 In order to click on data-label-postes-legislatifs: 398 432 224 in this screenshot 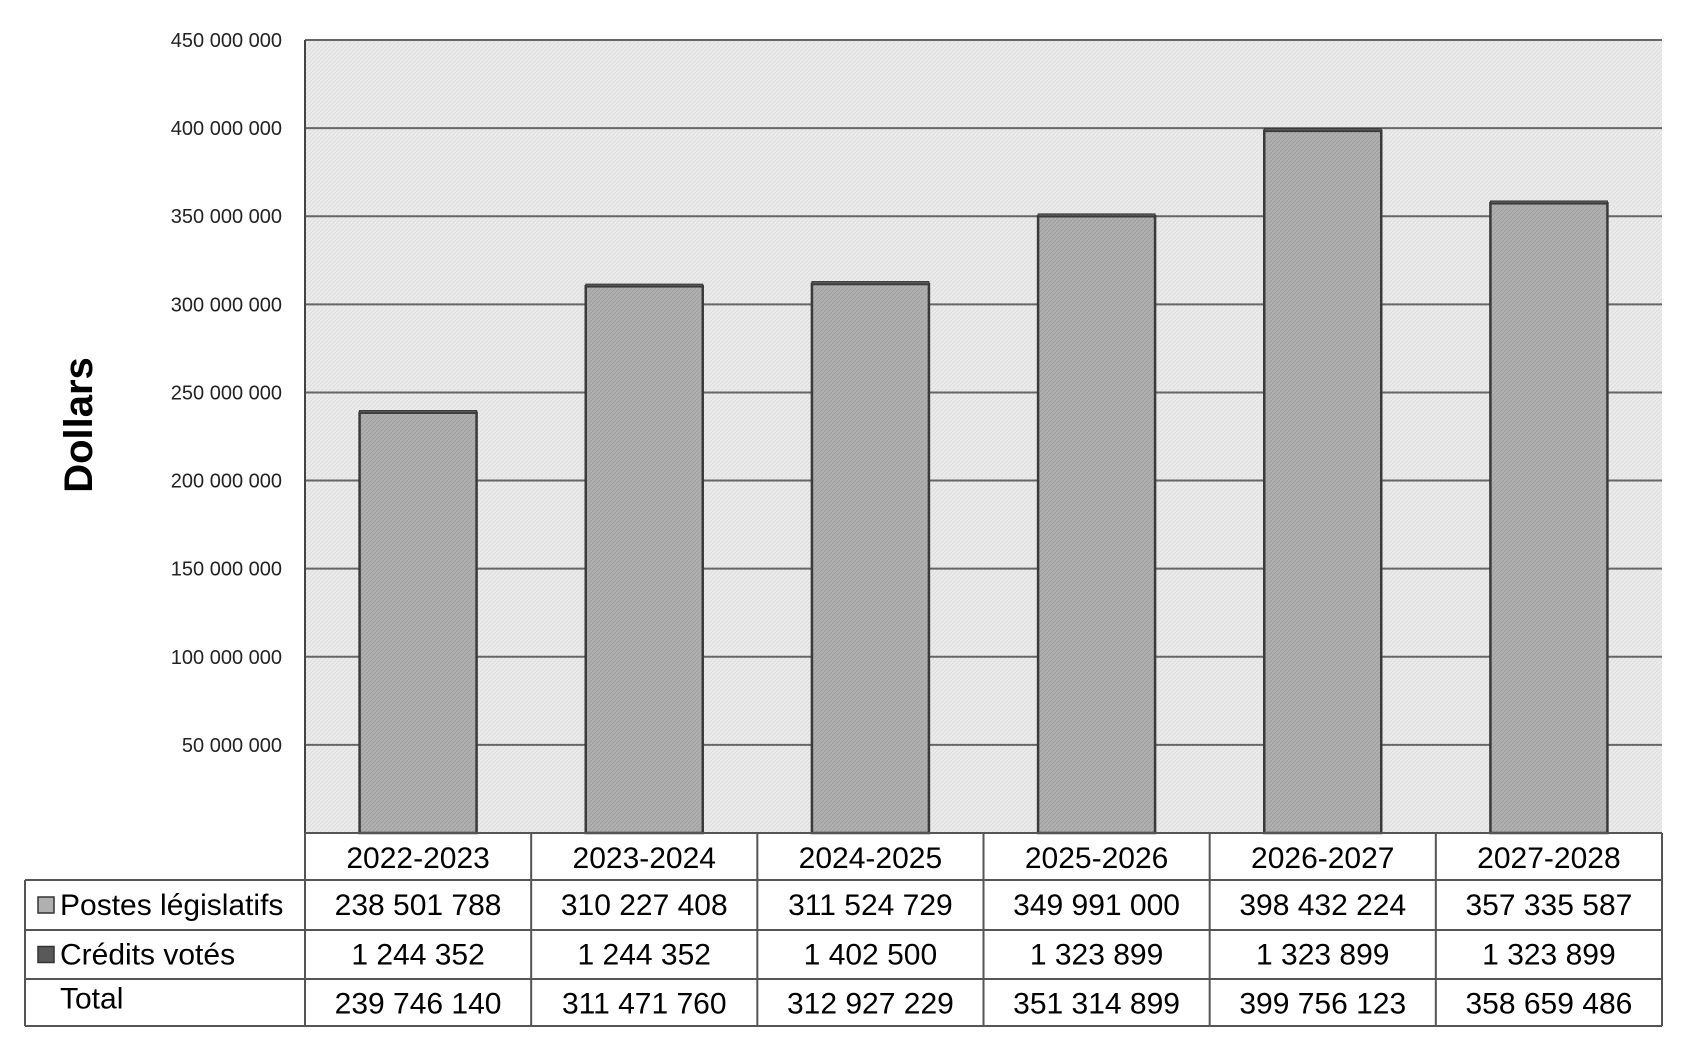, I will do `click(1322, 905)`.